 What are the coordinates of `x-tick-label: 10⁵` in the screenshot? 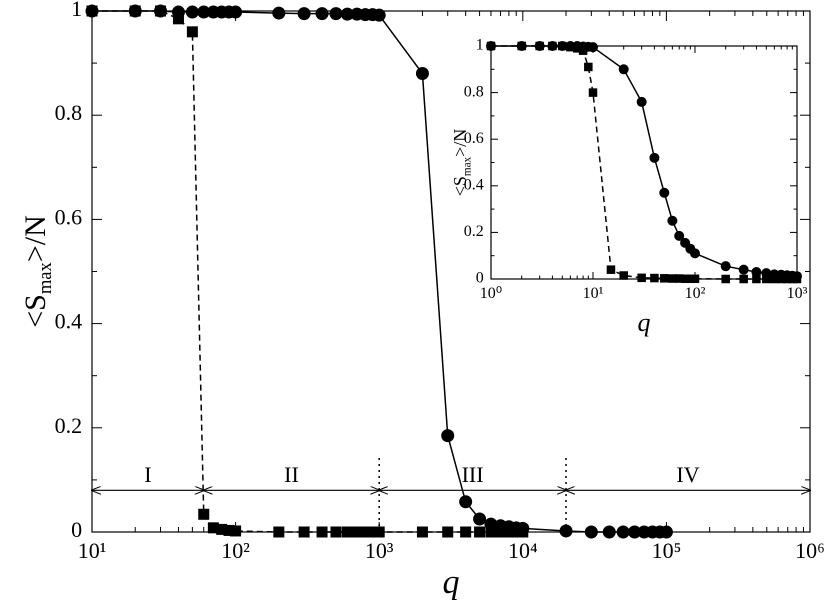 It's located at (667, 550).